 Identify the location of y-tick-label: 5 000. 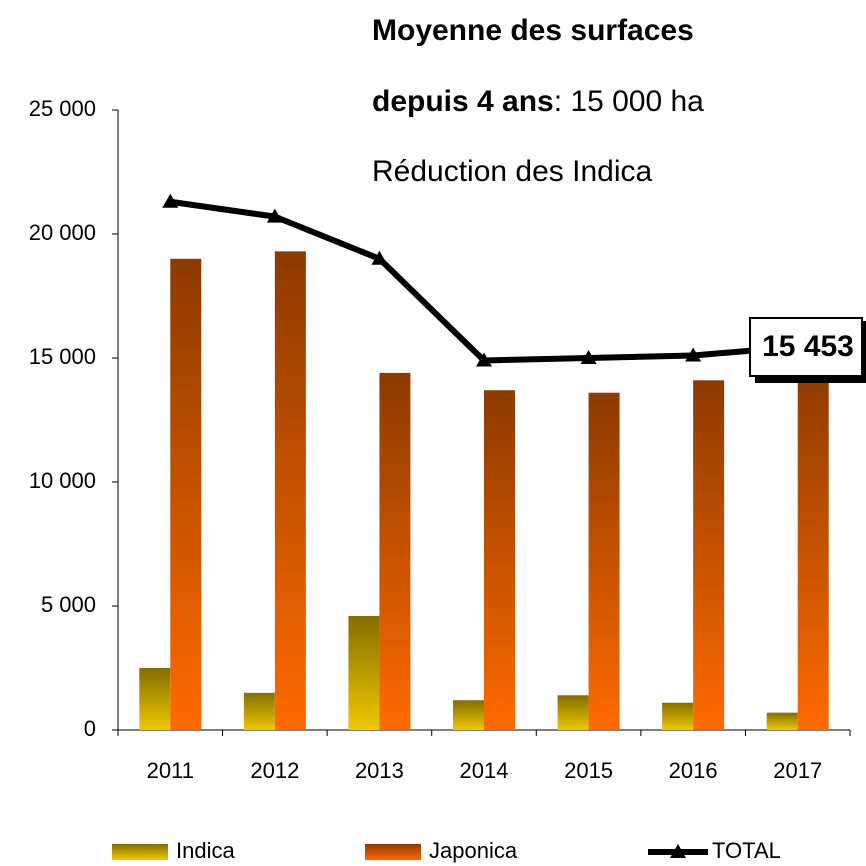
(68, 604).